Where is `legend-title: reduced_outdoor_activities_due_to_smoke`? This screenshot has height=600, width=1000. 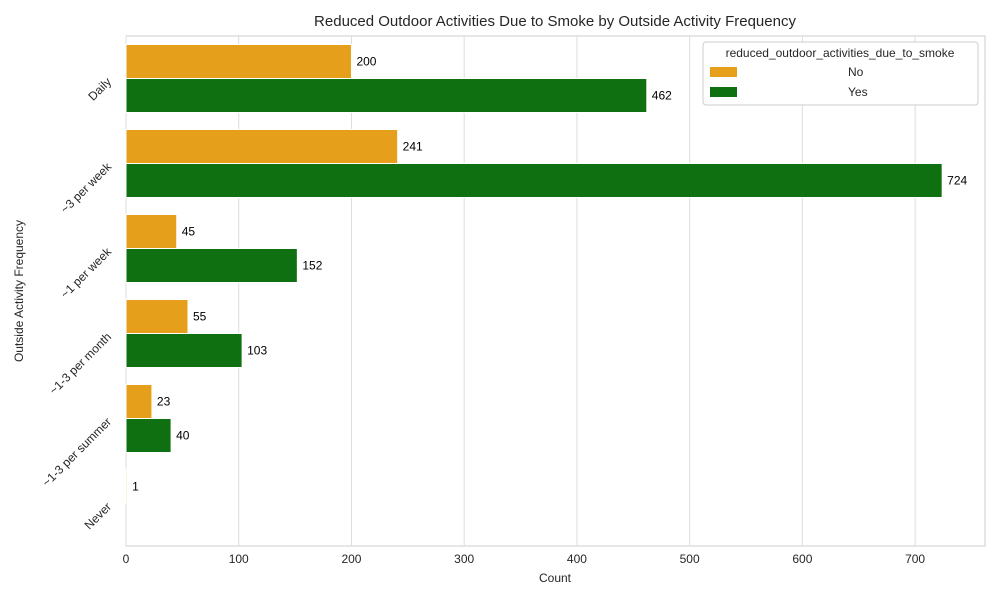 legend-title: reduced_outdoor_activities_due_to_smoke is located at coordinates (840, 53).